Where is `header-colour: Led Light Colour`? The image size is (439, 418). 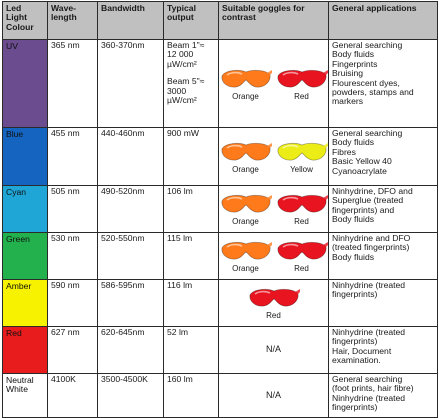
header-colour: Led Light Colour is located at coordinates (25, 20).